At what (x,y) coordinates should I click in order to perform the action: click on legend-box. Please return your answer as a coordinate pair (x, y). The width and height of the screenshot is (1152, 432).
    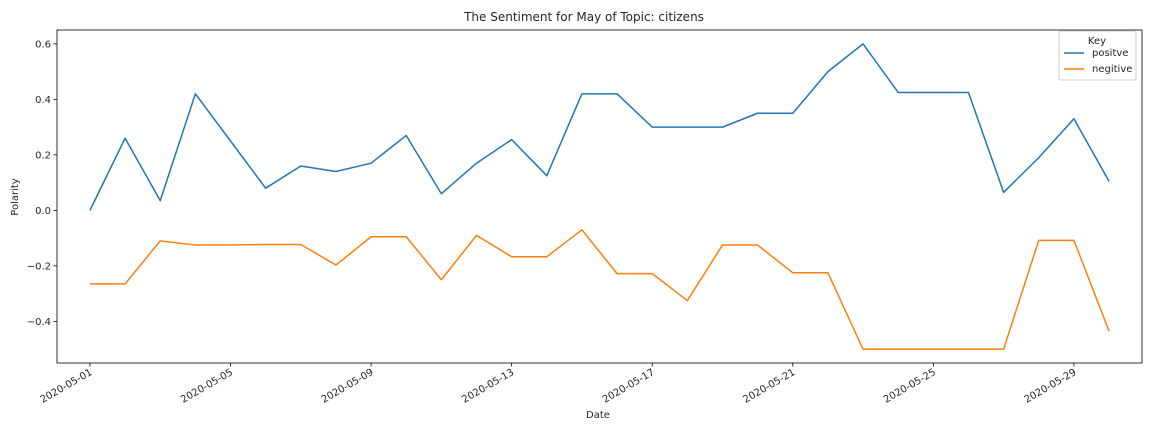
    Looking at the image, I should click on (1097, 55).